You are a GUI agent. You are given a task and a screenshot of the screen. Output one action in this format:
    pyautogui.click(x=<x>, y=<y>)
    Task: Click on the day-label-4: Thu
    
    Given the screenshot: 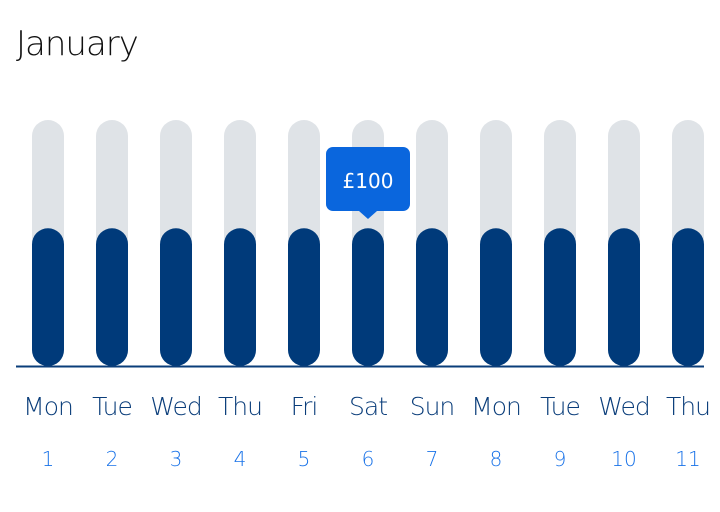 What is the action you would take?
    pyautogui.click(x=240, y=406)
    